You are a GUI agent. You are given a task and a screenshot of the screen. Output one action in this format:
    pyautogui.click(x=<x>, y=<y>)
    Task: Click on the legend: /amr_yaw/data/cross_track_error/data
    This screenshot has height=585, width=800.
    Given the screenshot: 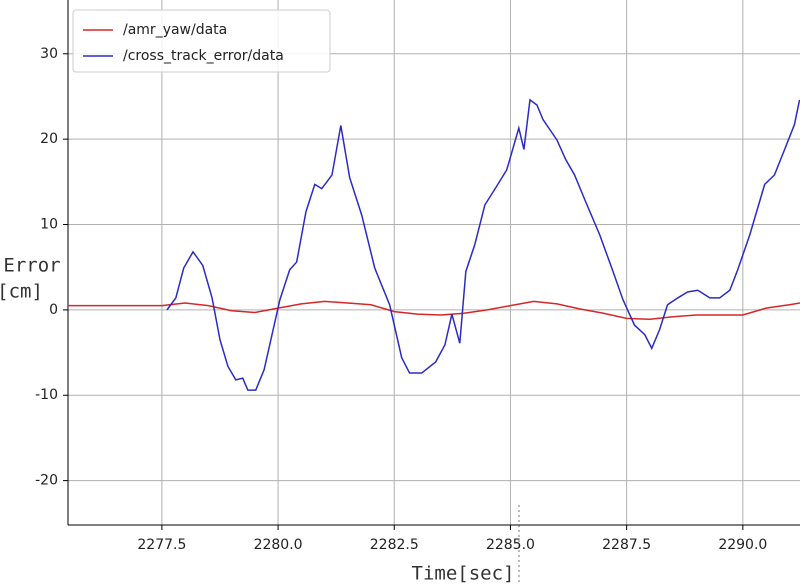 What is the action you would take?
    pyautogui.click(x=201, y=41)
    